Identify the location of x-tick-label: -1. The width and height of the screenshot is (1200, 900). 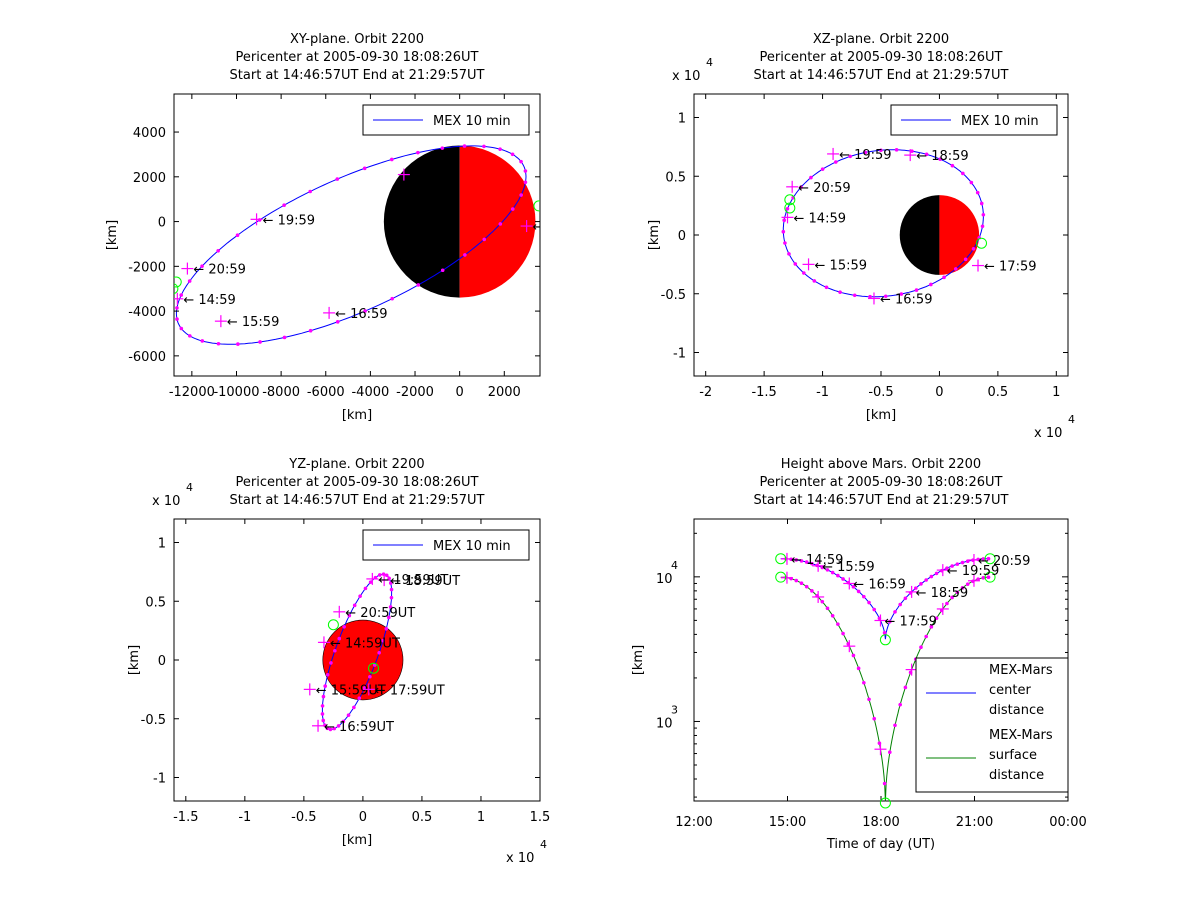
(244, 817).